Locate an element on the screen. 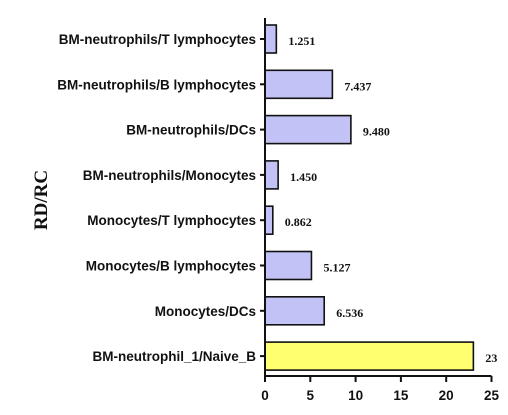  x-tick-label-3: 15 is located at coordinates (401, 395).